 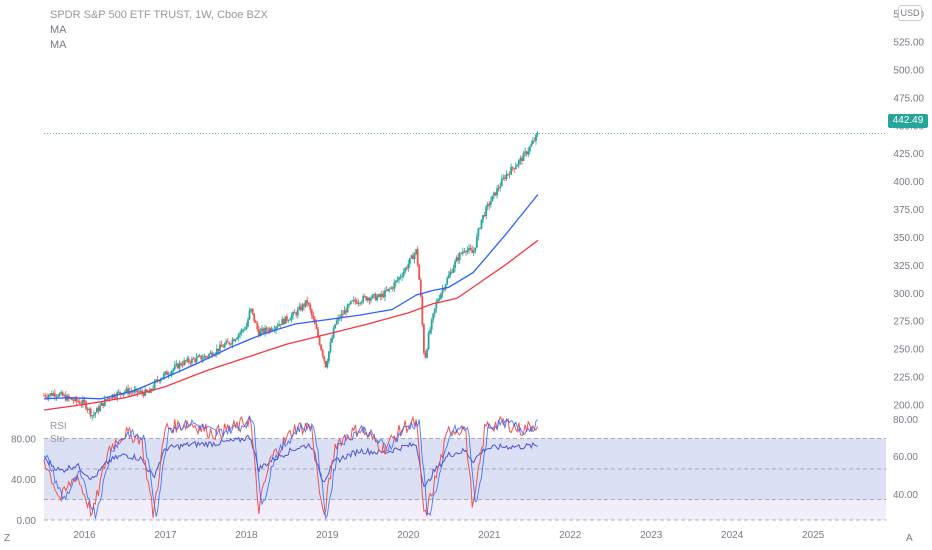 What do you see at coordinates (910, 13) in the screenshot?
I see `currency-badge: USD` at bounding box center [910, 13].